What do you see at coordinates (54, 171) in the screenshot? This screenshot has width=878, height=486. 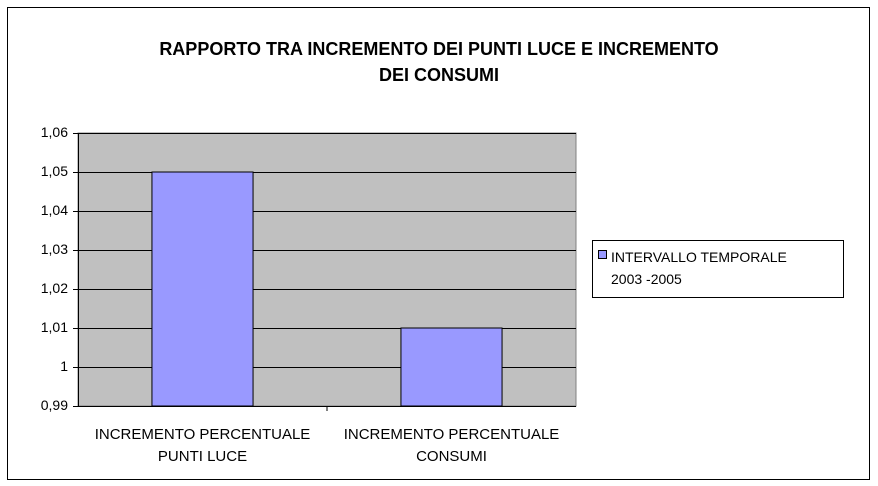 I see `y-tick-label: 1,05` at bounding box center [54, 171].